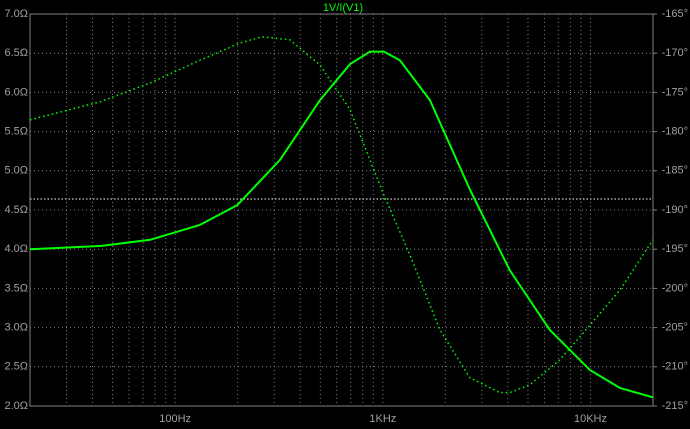  I want to click on x-tick-label: 100Hz, so click(175, 419).